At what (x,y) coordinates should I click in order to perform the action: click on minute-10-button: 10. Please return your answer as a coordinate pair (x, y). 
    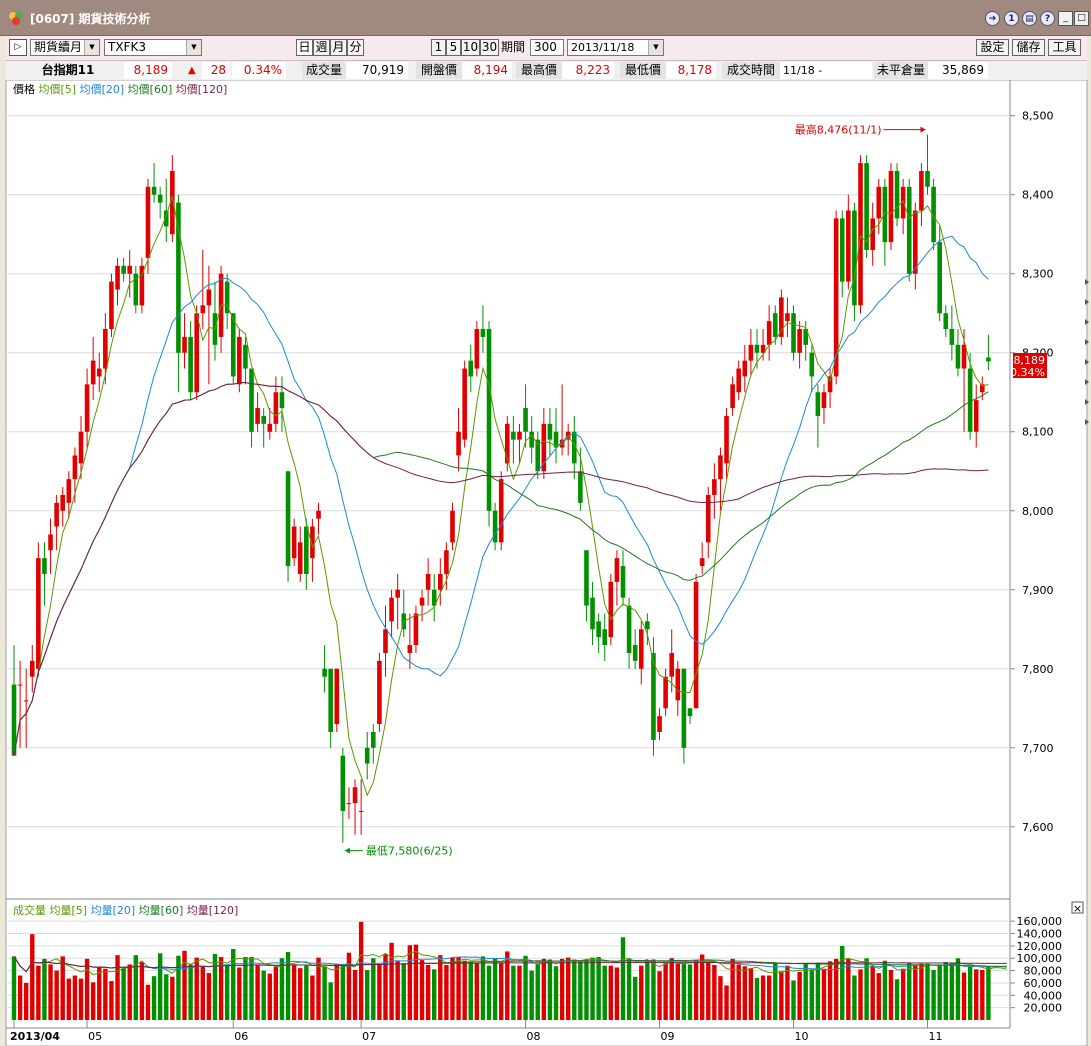
    Looking at the image, I should click on (470, 47).